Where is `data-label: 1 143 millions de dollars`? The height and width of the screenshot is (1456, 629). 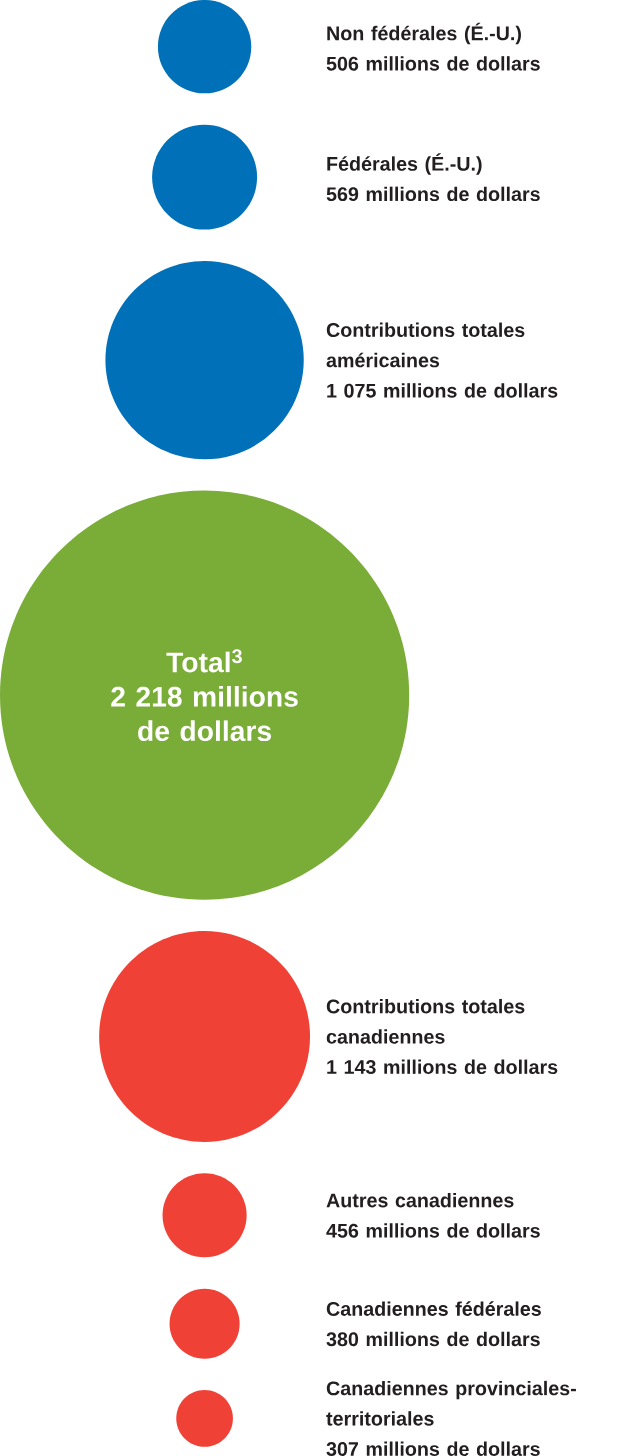
data-label: 1 143 millions de dollars is located at coordinates (442, 1067).